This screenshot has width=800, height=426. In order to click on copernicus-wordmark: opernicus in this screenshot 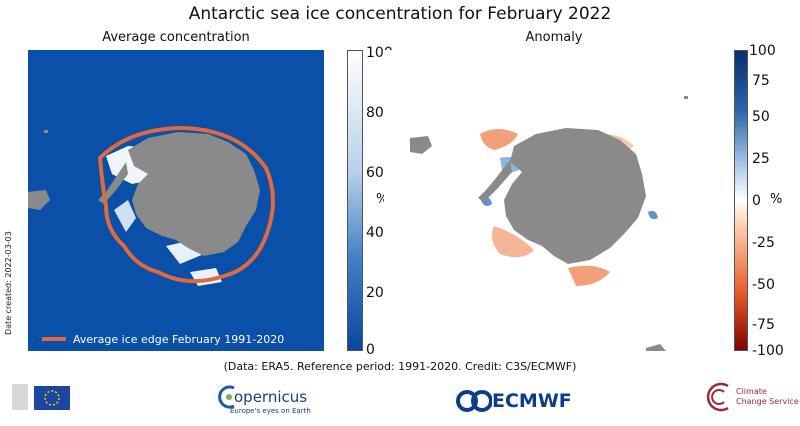, I will do `click(271, 397)`.